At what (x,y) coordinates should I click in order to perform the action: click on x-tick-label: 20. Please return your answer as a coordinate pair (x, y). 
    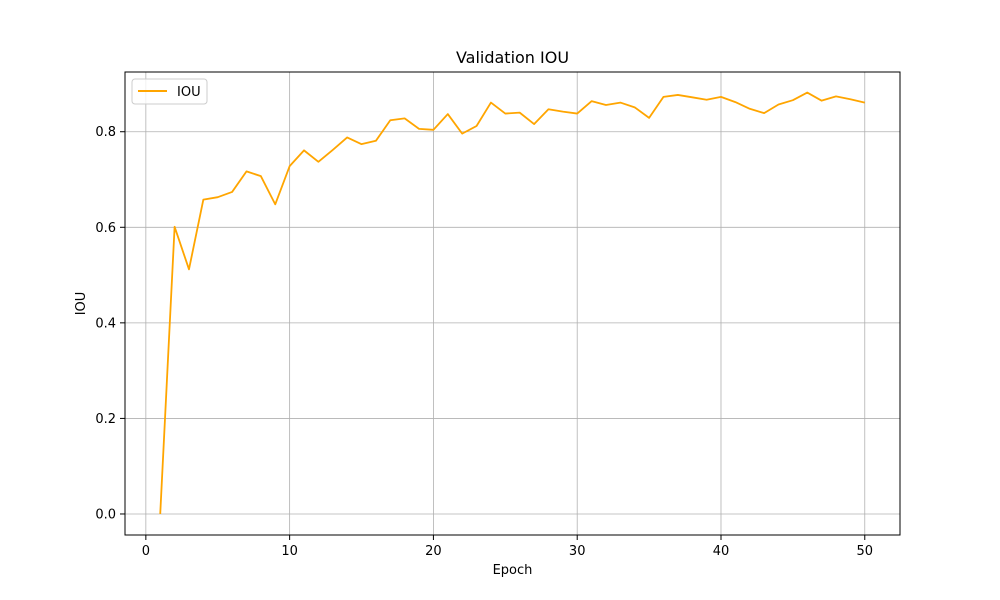
    Looking at the image, I should click on (433, 551).